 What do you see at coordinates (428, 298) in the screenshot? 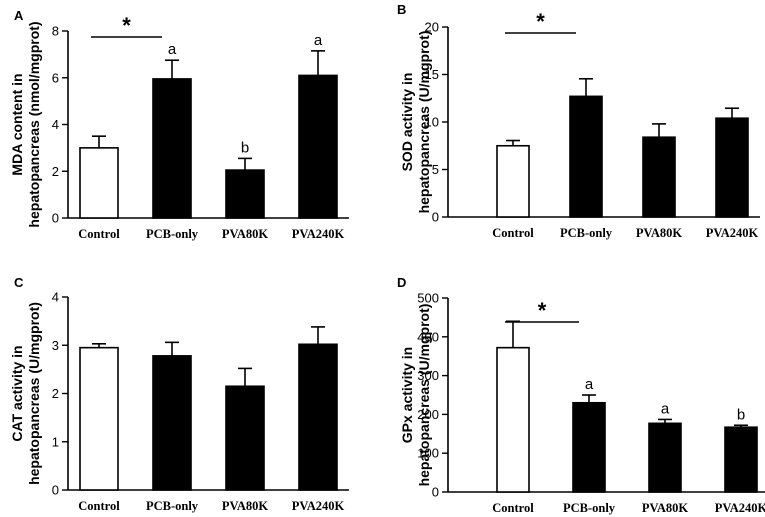
I see `y-tick-label: 500` at bounding box center [428, 298].